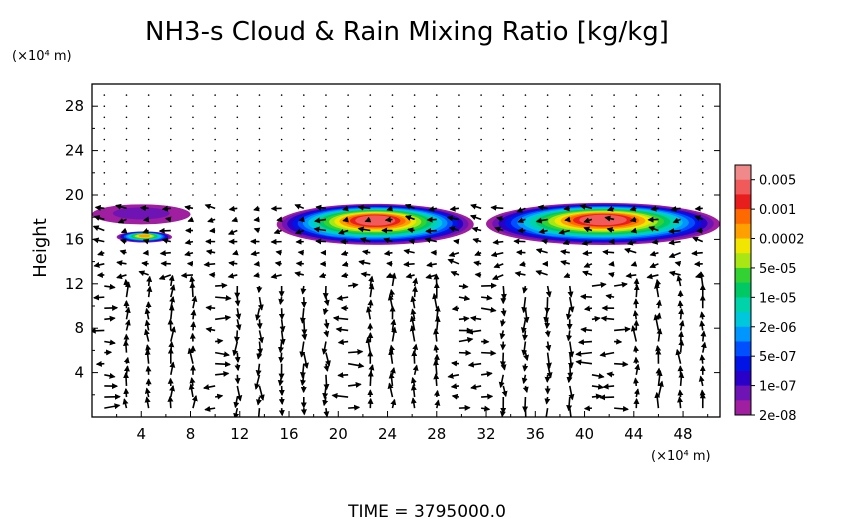 Image resolution: width=854 pixels, height=519 pixels. What do you see at coordinates (288, 434) in the screenshot?
I see `x-tick-label: 16` at bounding box center [288, 434].